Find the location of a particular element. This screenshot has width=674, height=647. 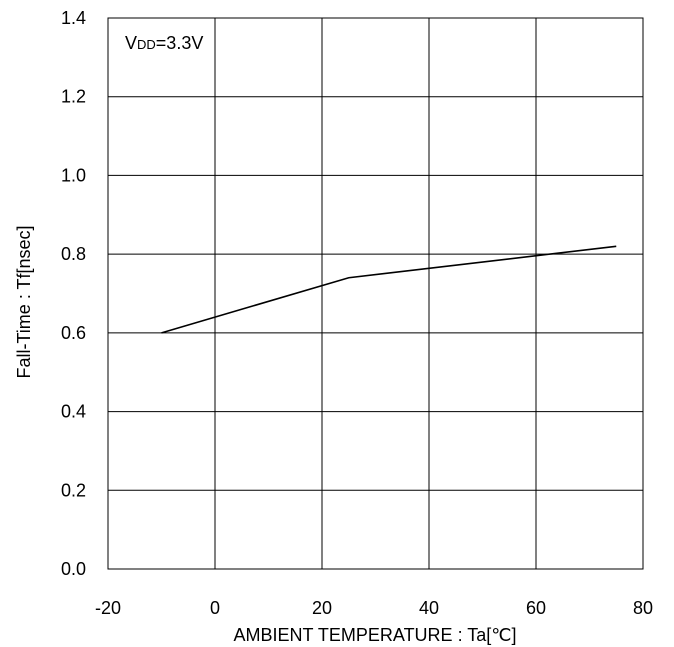

series-layer is located at coordinates (389, 289).